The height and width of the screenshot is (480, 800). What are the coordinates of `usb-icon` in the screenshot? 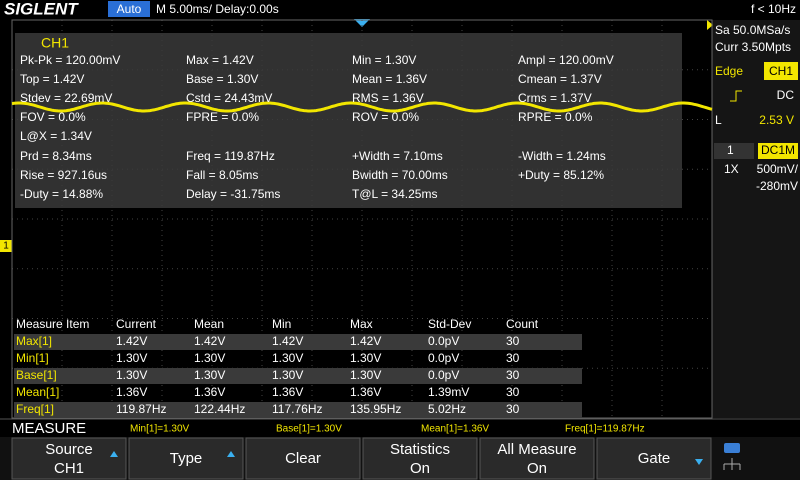 It's located at (732, 448).